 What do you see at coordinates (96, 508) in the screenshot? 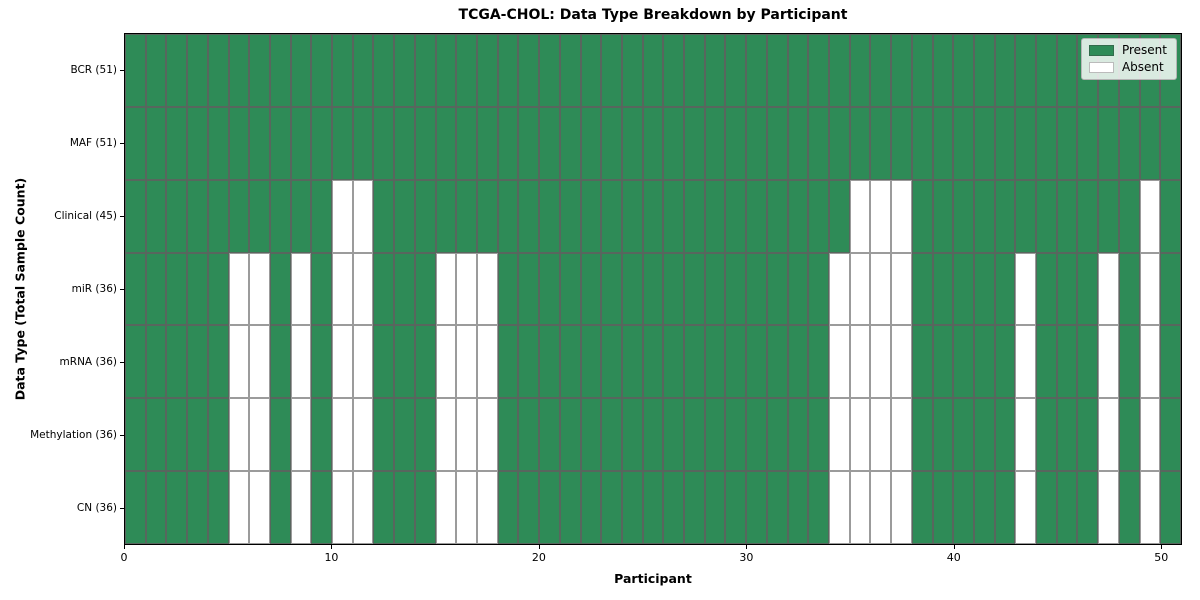
I see `y-tick-label: CN (36)` at bounding box center [96, 508].